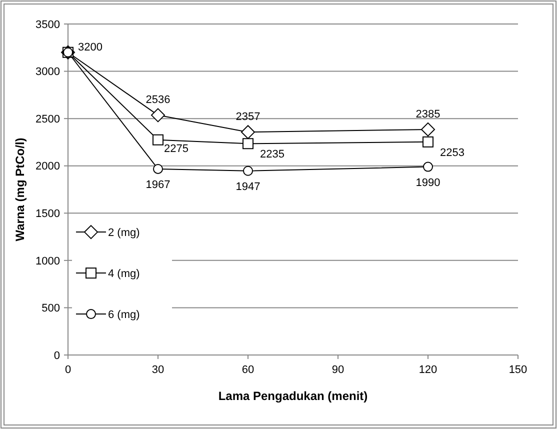 The height and width of the screenshot is (429, 557). What do you see at coordinates (158, 184) in the screenshot?
I see `data-label: 1967` at bounding box center [158, 184].